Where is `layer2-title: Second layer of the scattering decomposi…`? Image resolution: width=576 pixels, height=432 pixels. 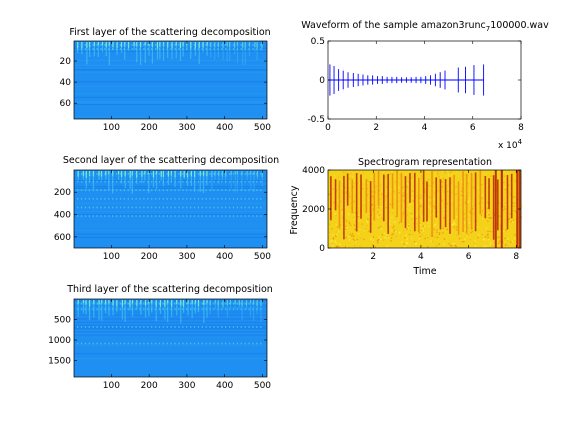 layer2-title: Second layer of the scattering decomposi… is located at coordinates (171, 160).